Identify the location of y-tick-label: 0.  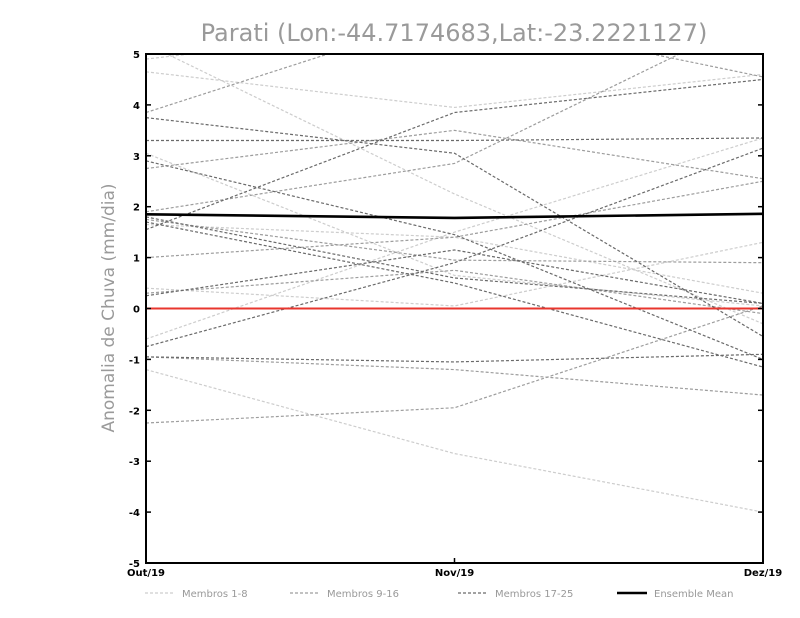
(136, 310).